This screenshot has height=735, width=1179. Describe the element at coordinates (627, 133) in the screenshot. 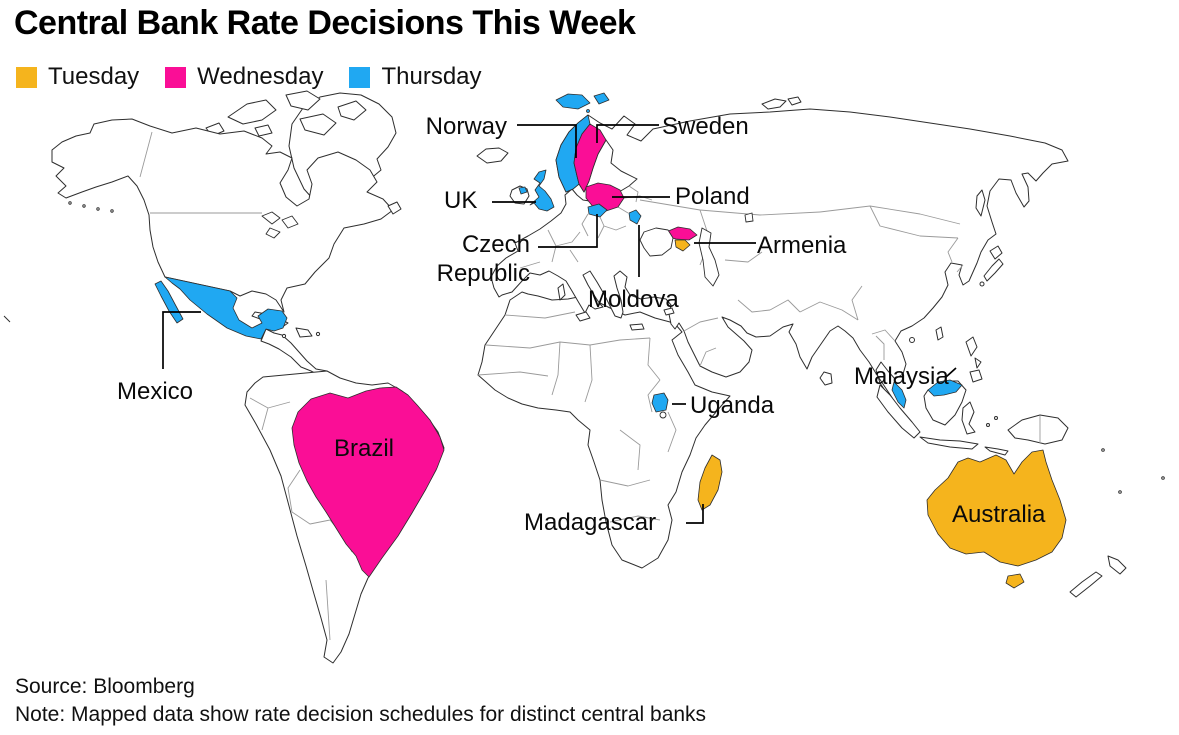

I see `leader-sweden` at that location.